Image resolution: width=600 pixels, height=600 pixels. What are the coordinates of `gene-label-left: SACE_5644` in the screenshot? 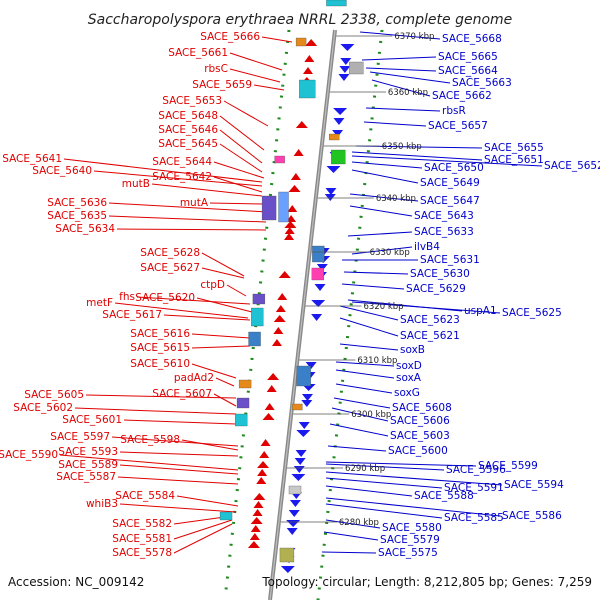 It's located at (182, 162).